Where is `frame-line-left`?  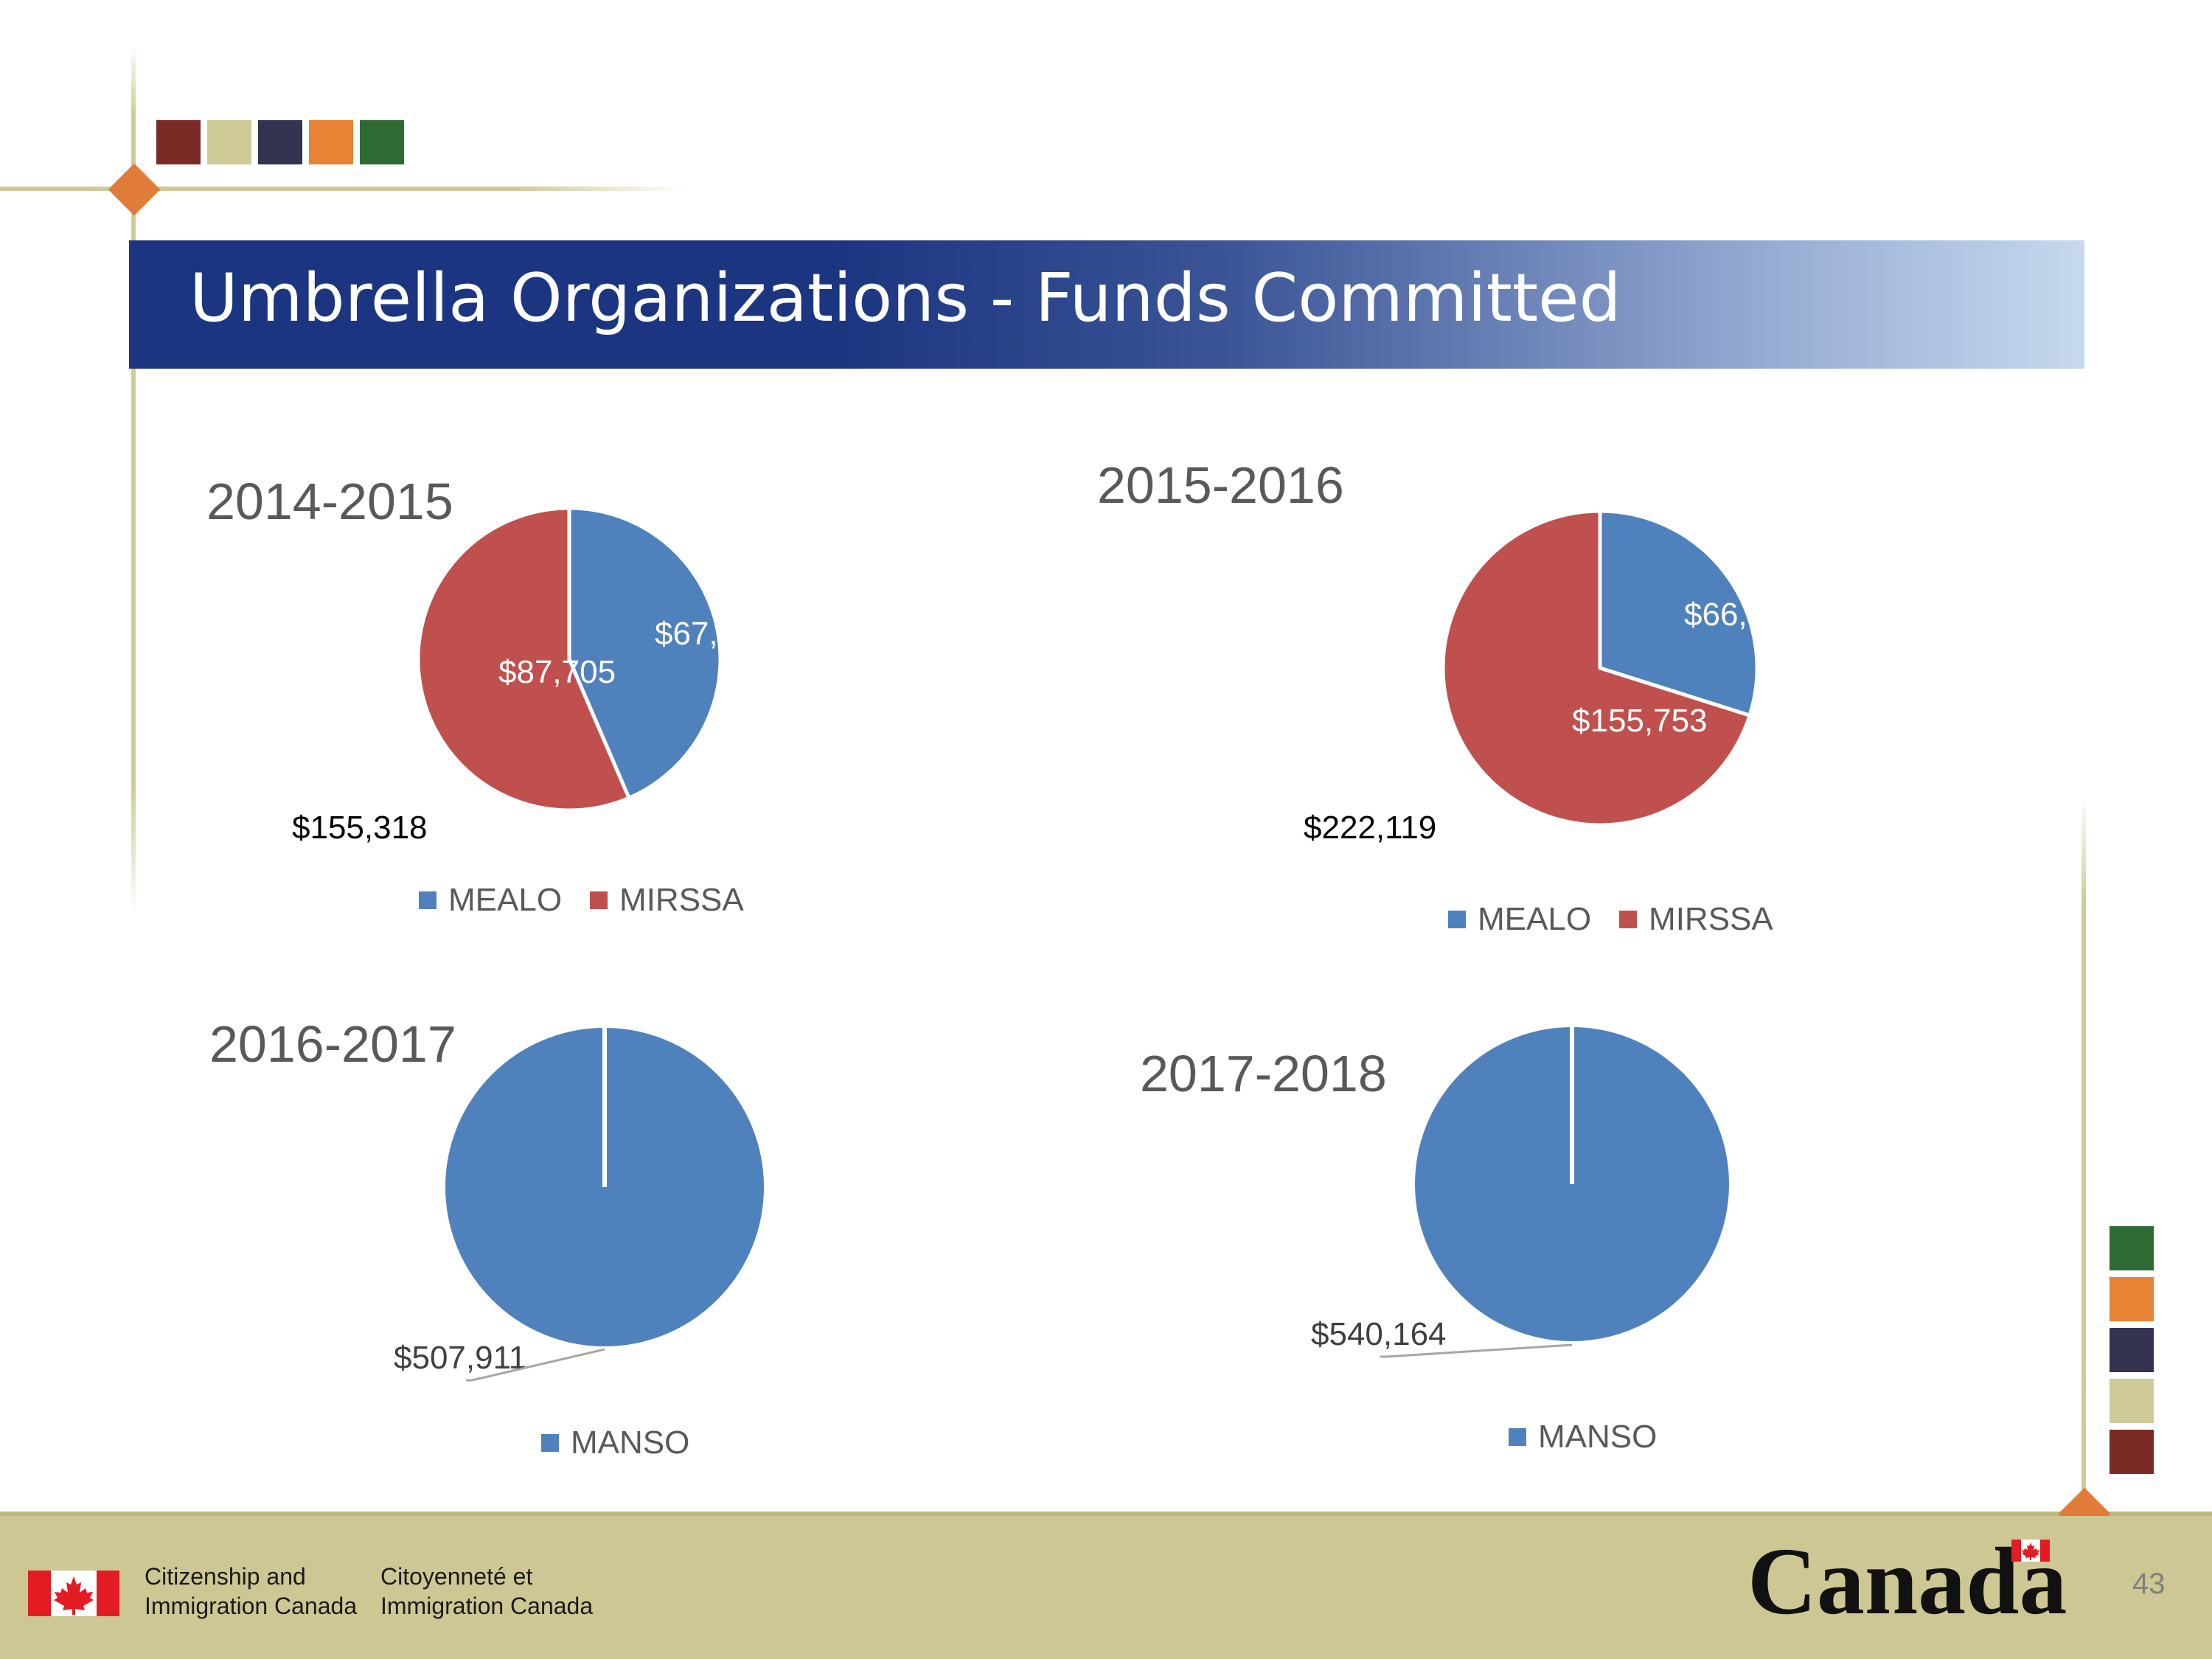
frame-line-left is located at coordinates (133, 481).